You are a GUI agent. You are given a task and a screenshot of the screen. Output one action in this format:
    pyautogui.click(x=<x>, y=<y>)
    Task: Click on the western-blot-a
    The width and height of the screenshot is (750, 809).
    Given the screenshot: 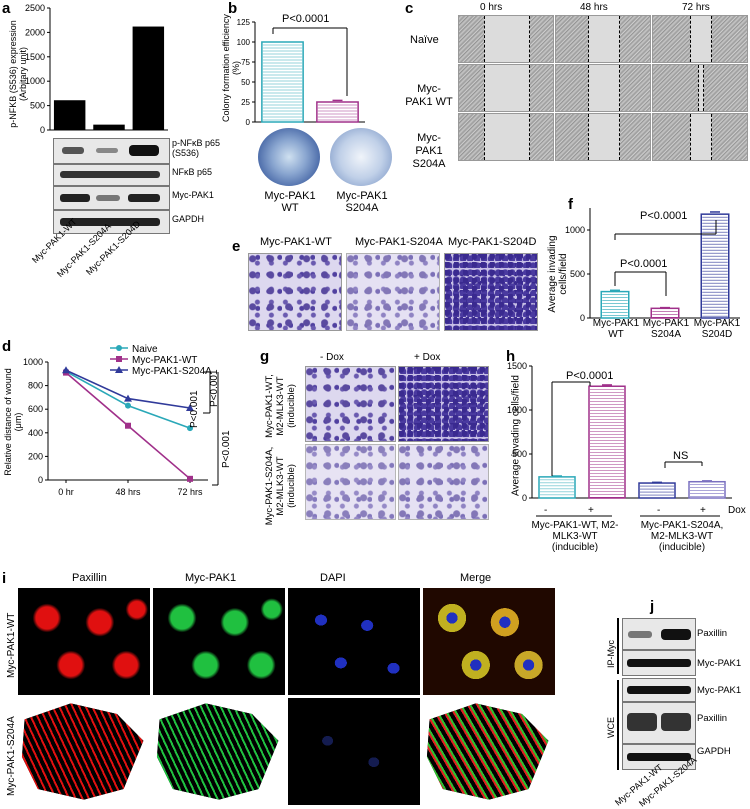 What is the action you would take?
    pyautogui.click(x=111, y=186)
    